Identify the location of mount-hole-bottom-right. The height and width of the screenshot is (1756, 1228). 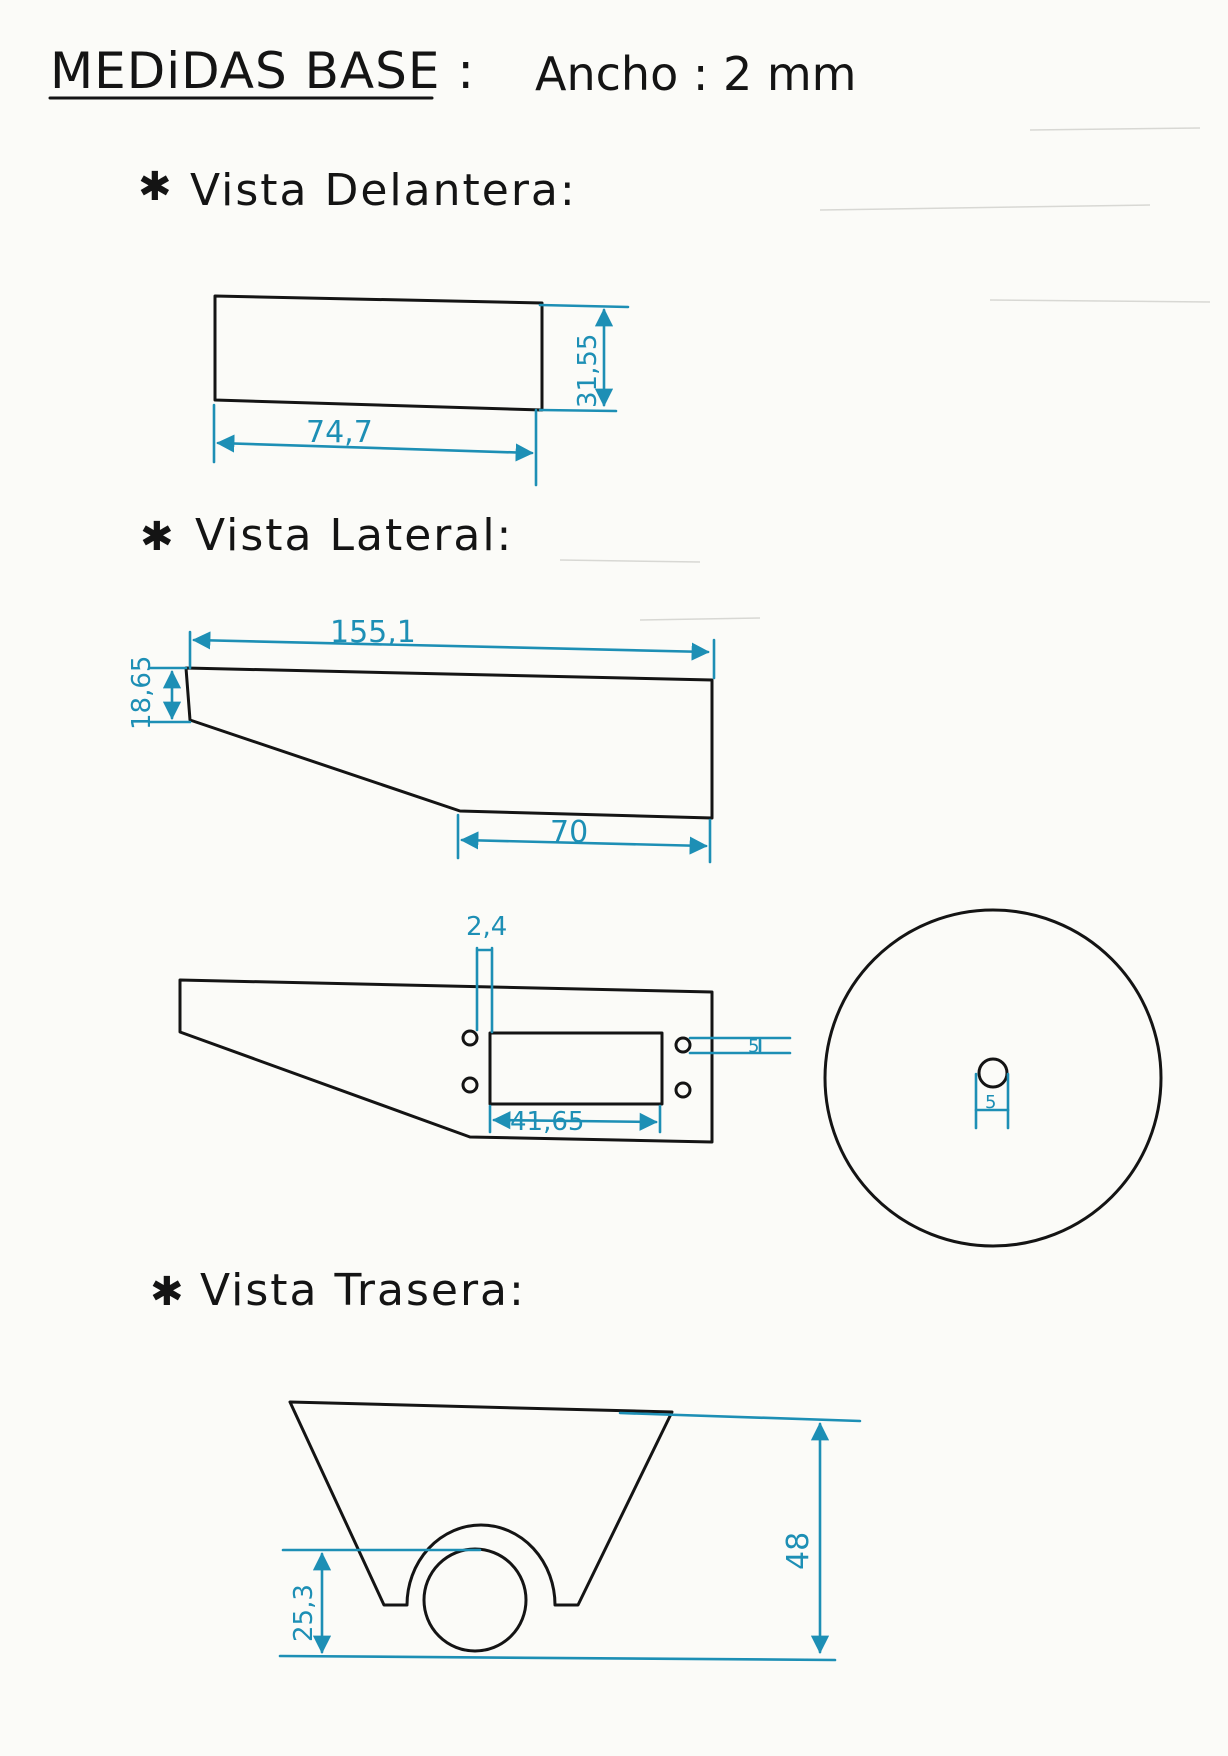
(683, 1090).